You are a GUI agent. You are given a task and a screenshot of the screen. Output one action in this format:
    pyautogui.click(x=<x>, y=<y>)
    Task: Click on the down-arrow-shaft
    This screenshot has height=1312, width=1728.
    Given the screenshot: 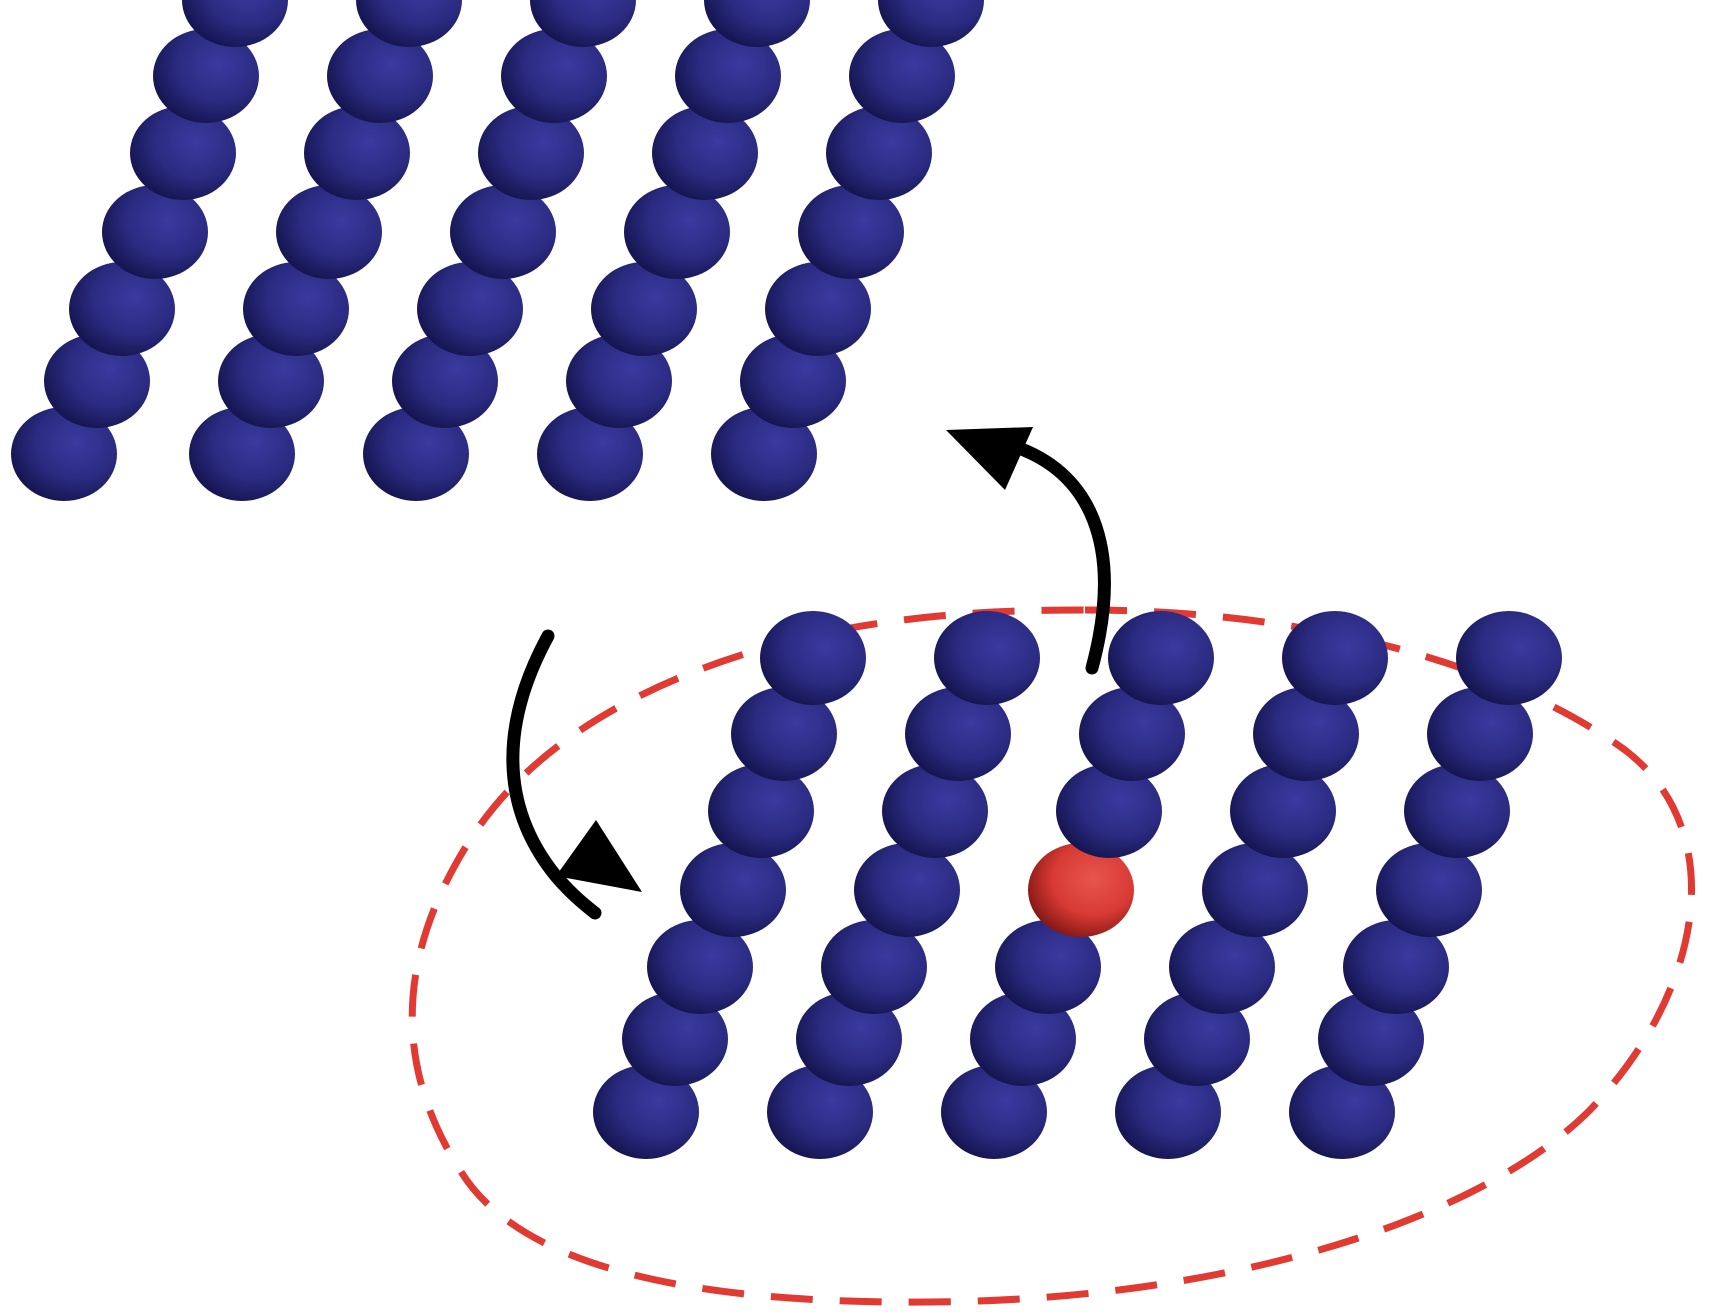 What is the action you would take?
    pyautogui.click(x=554, y=774)
    